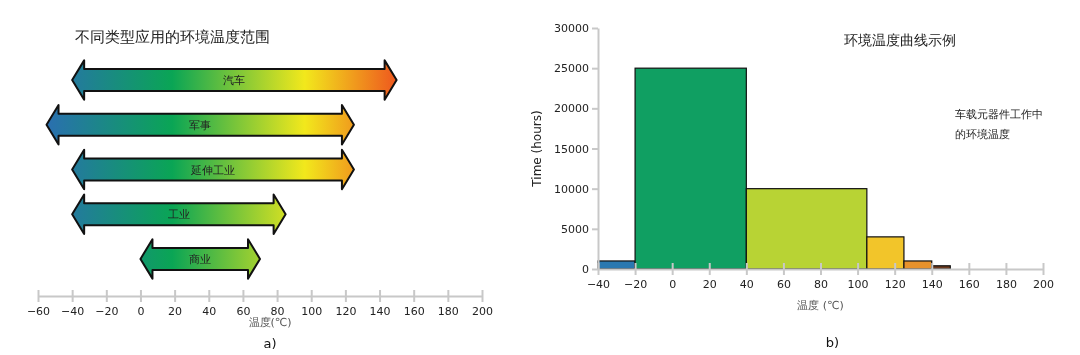 This screenshot has height=355, width=1080. Describe the element at coordinates (537, 149) in the screenshot. I see `y-axis-title: Time (hours)` at that location.